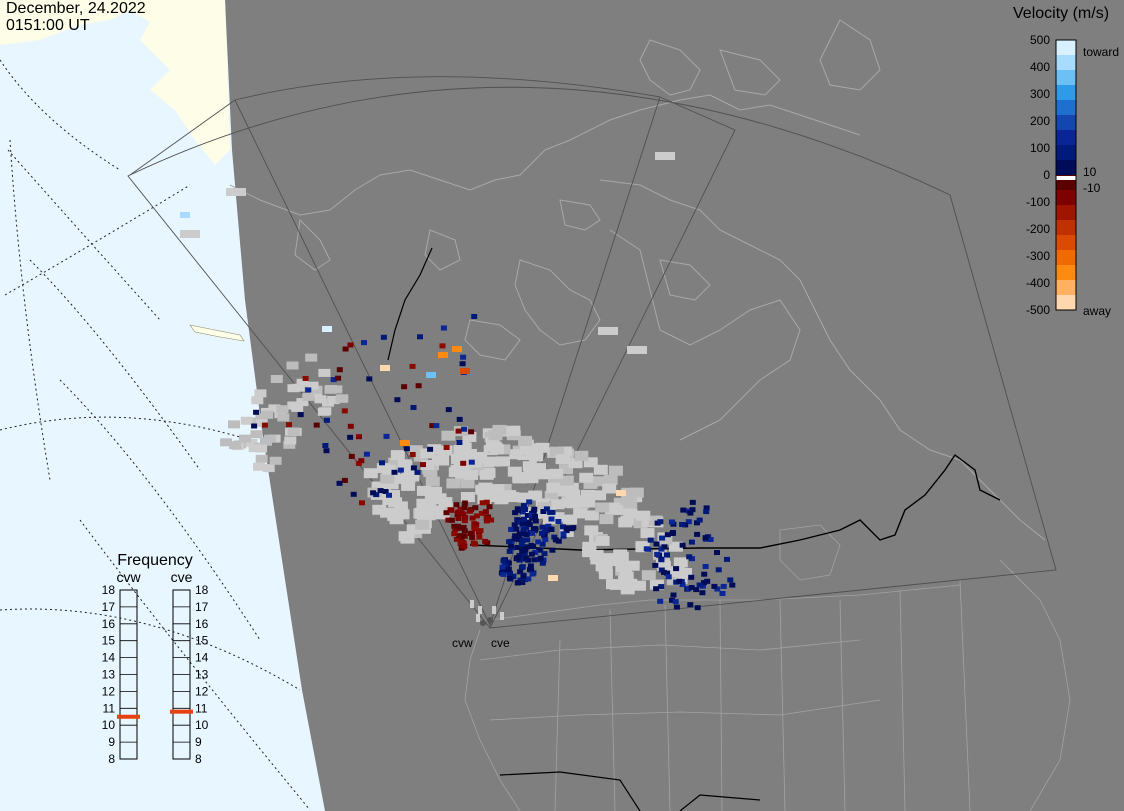 This screenshot has height=811, width=1124. Describe the element at coordinates (111, 759) in the screenshot. I see `frequency-tick-label: 8` at that location.